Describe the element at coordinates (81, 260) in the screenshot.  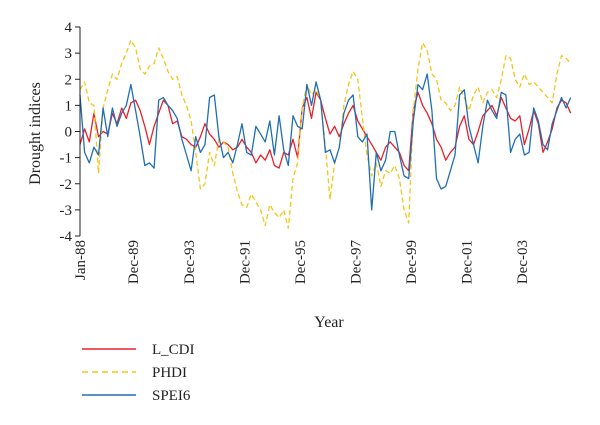
I see `x-tick-label: Jan-88` at that location.